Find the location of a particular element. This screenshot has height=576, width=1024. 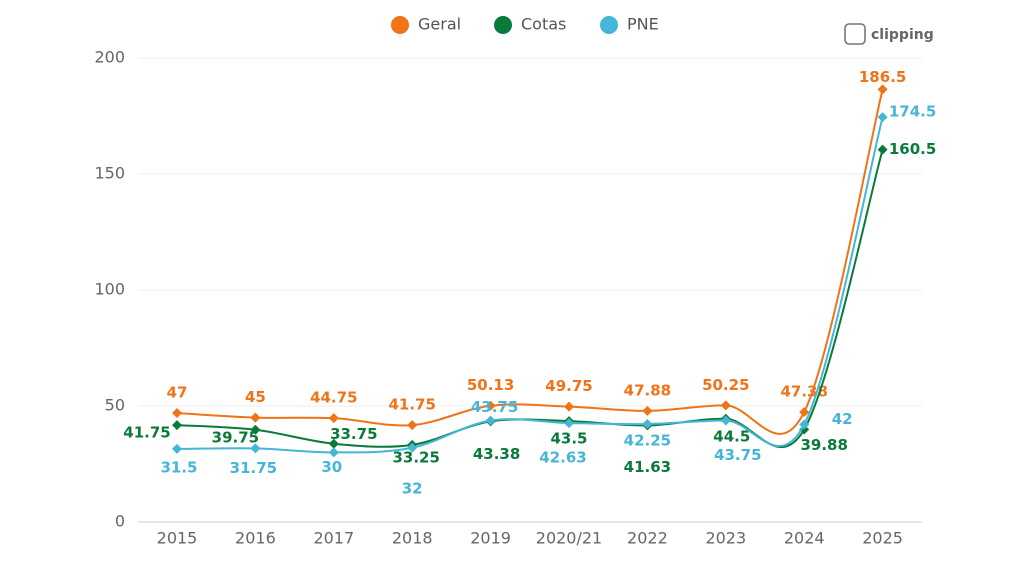

data-label: 160.5 is located at coordinates (912, 149).